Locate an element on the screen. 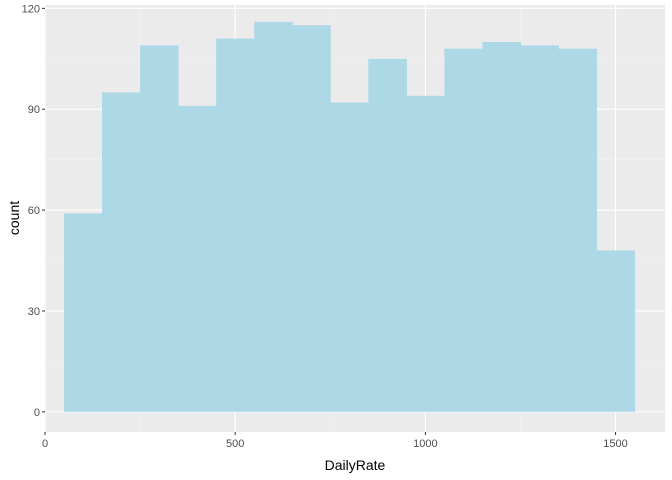  y-tick-label: 0 is located at coordinates (37, 413).